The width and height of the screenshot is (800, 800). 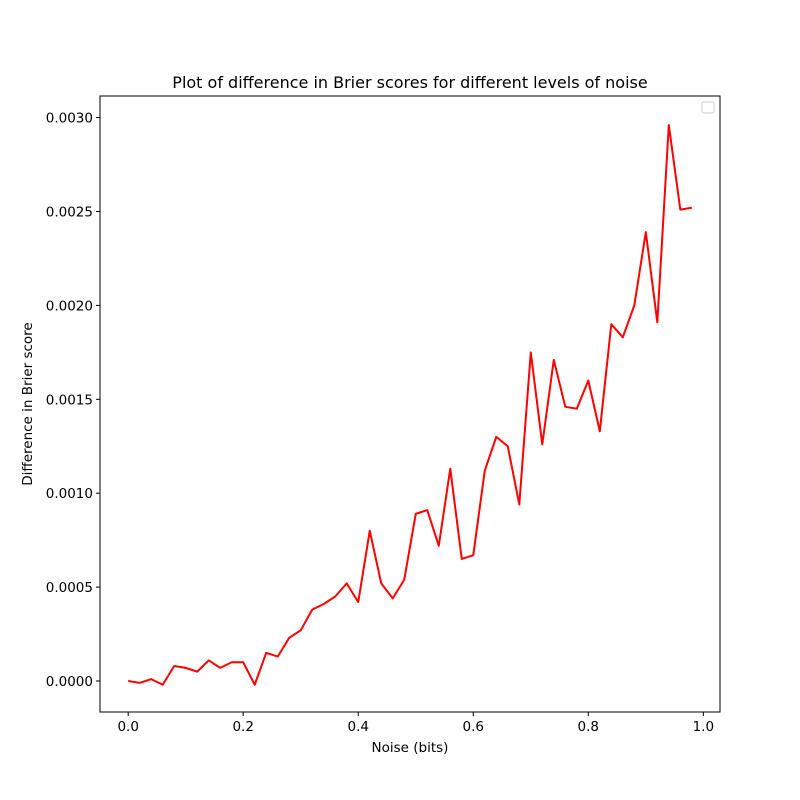 What do you see at coordinates (69, 306) in the screenshot?
I see `y-tick-label: 0.0020` at bounding box center [69, 306].